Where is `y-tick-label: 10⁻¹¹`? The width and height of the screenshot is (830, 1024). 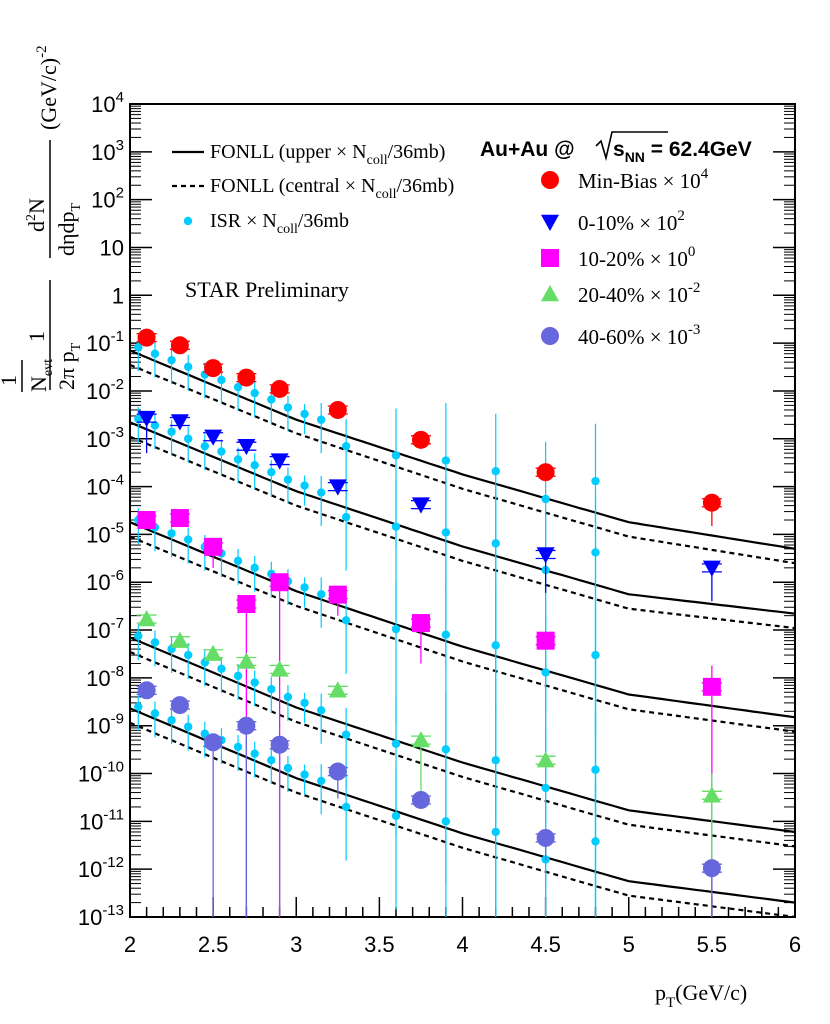
y-tick-label: 10⁻¹¹ is located at coordinates (101, 820).